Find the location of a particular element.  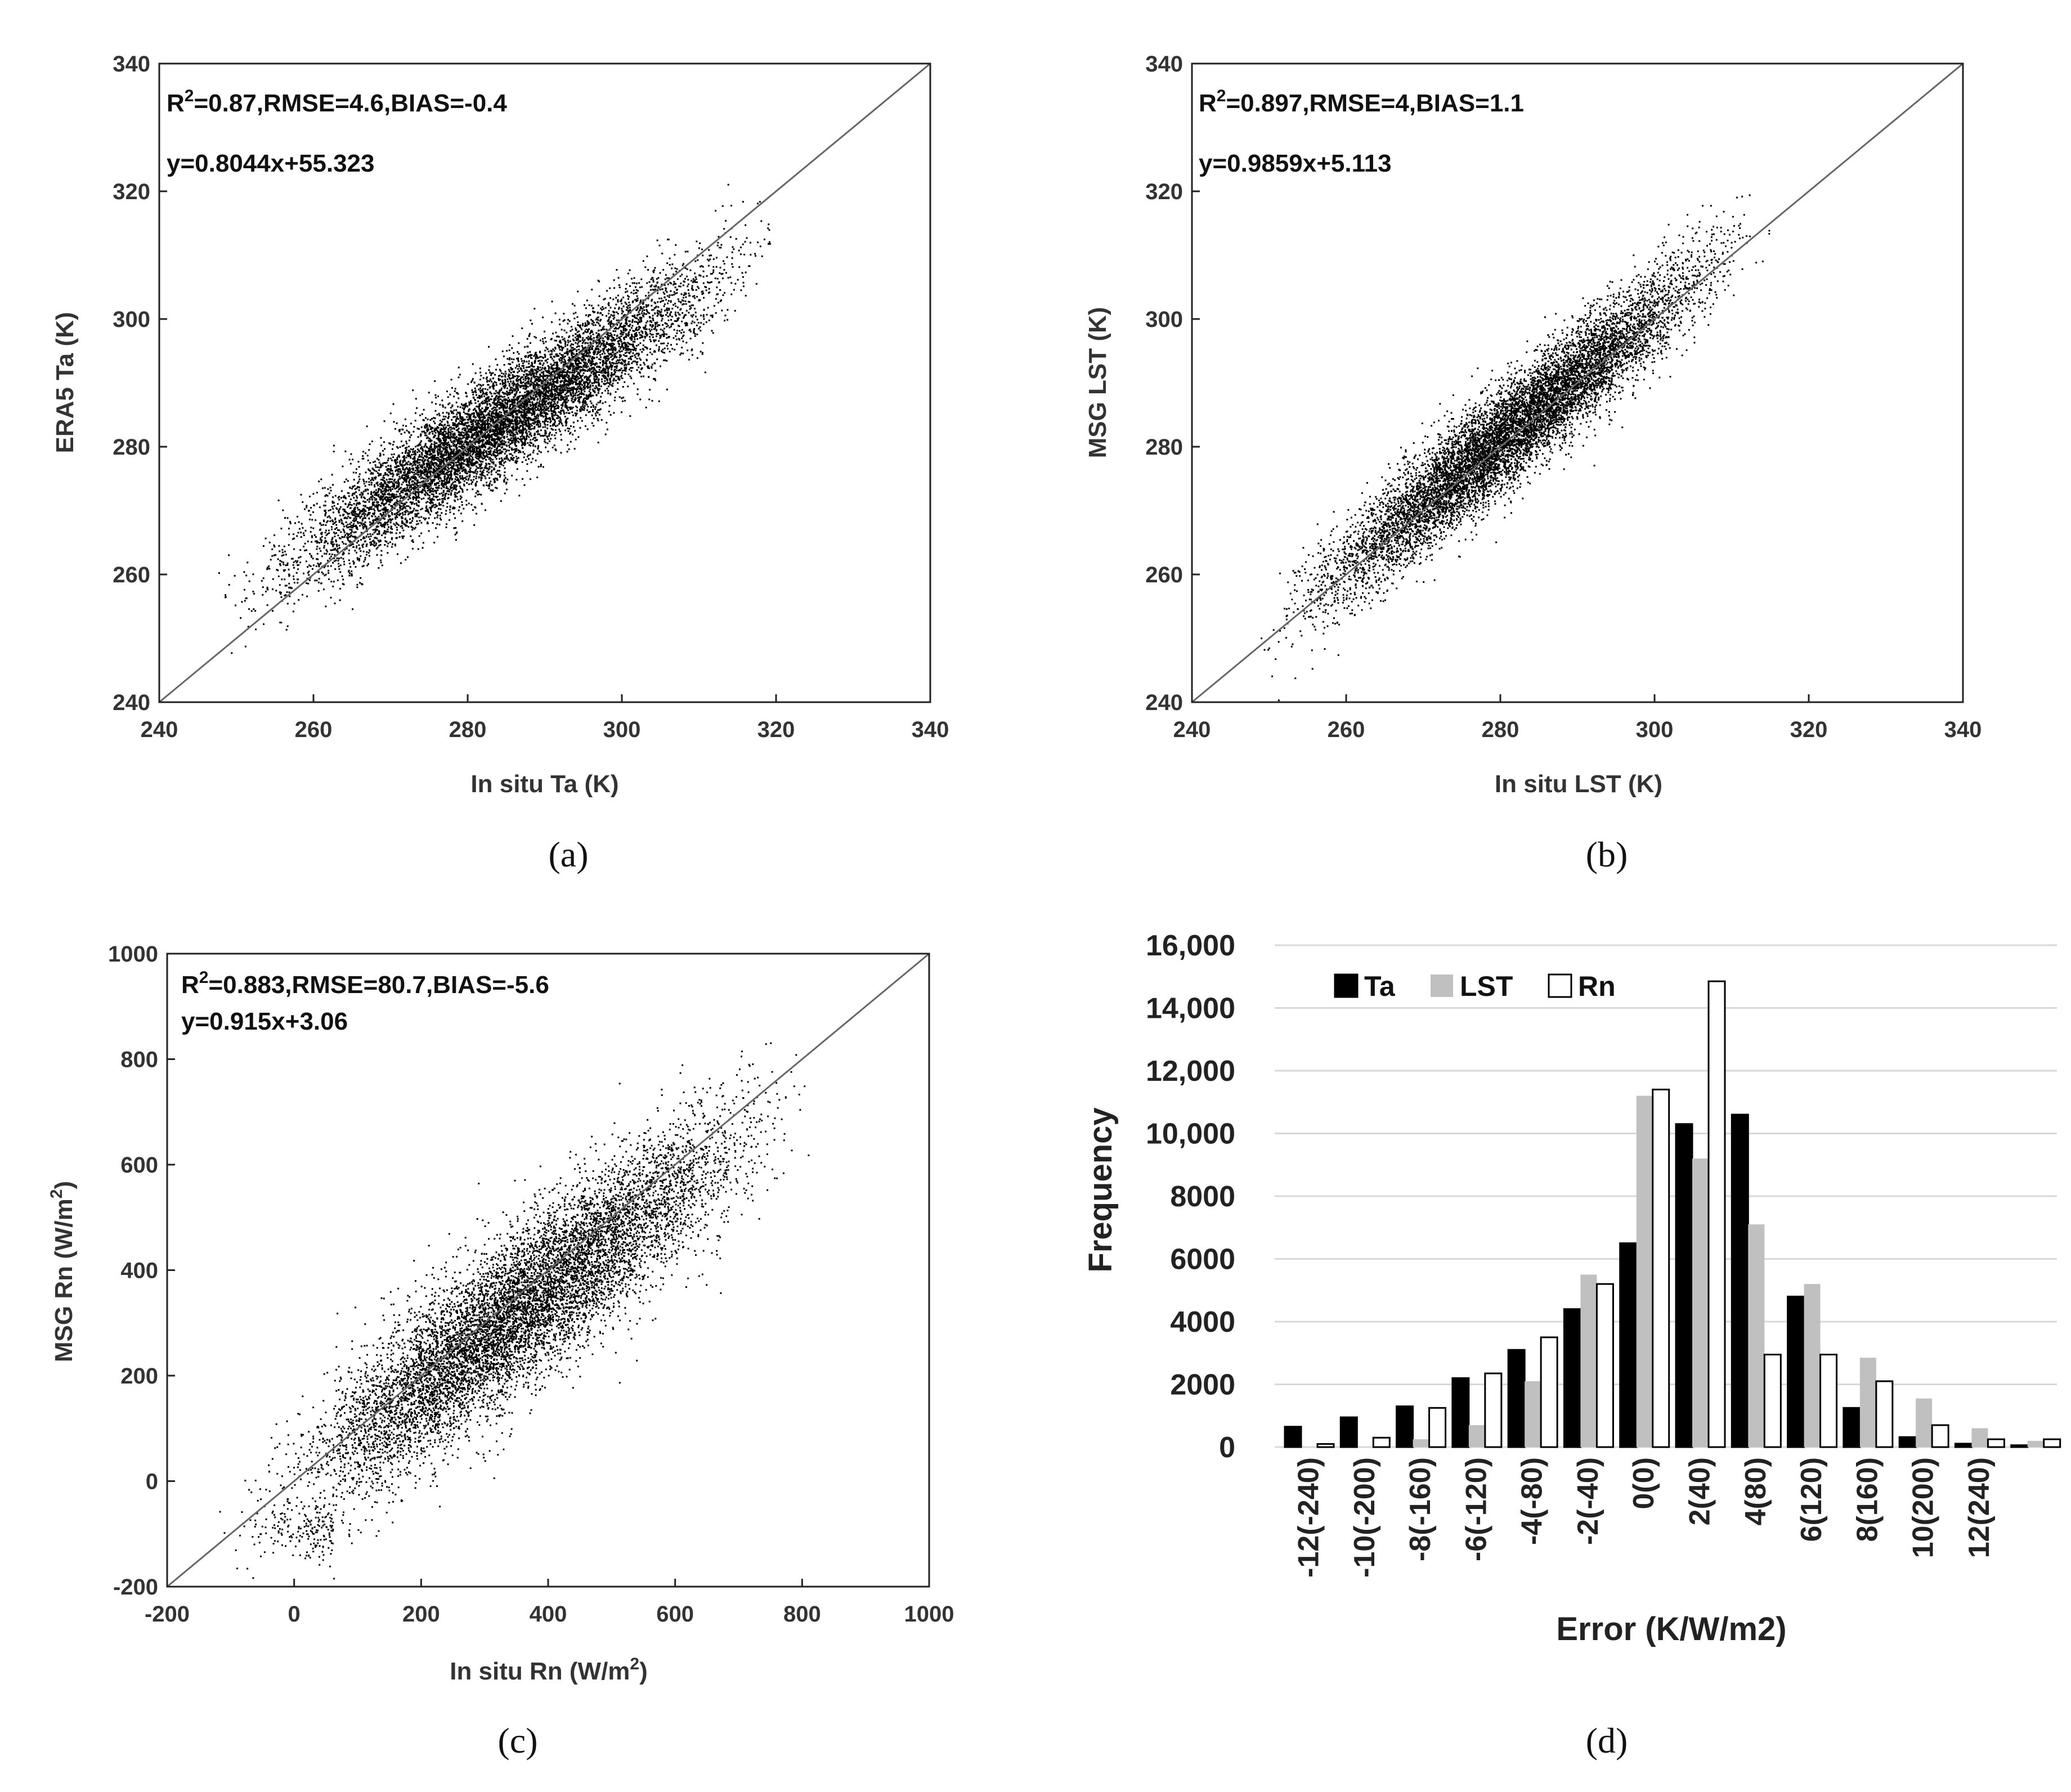

panel-b-label: (b) is located at coordinates (1607, 854).